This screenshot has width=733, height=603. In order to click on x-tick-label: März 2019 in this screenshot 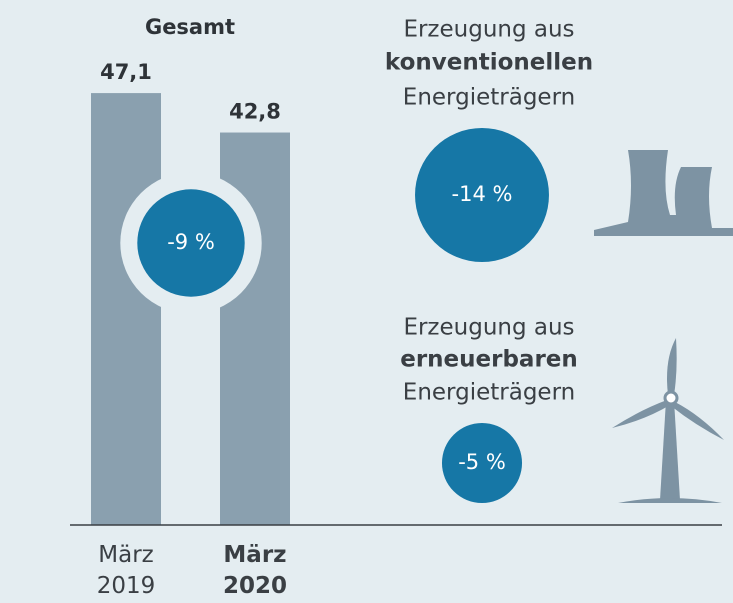, I will do `click(126, 570)`.